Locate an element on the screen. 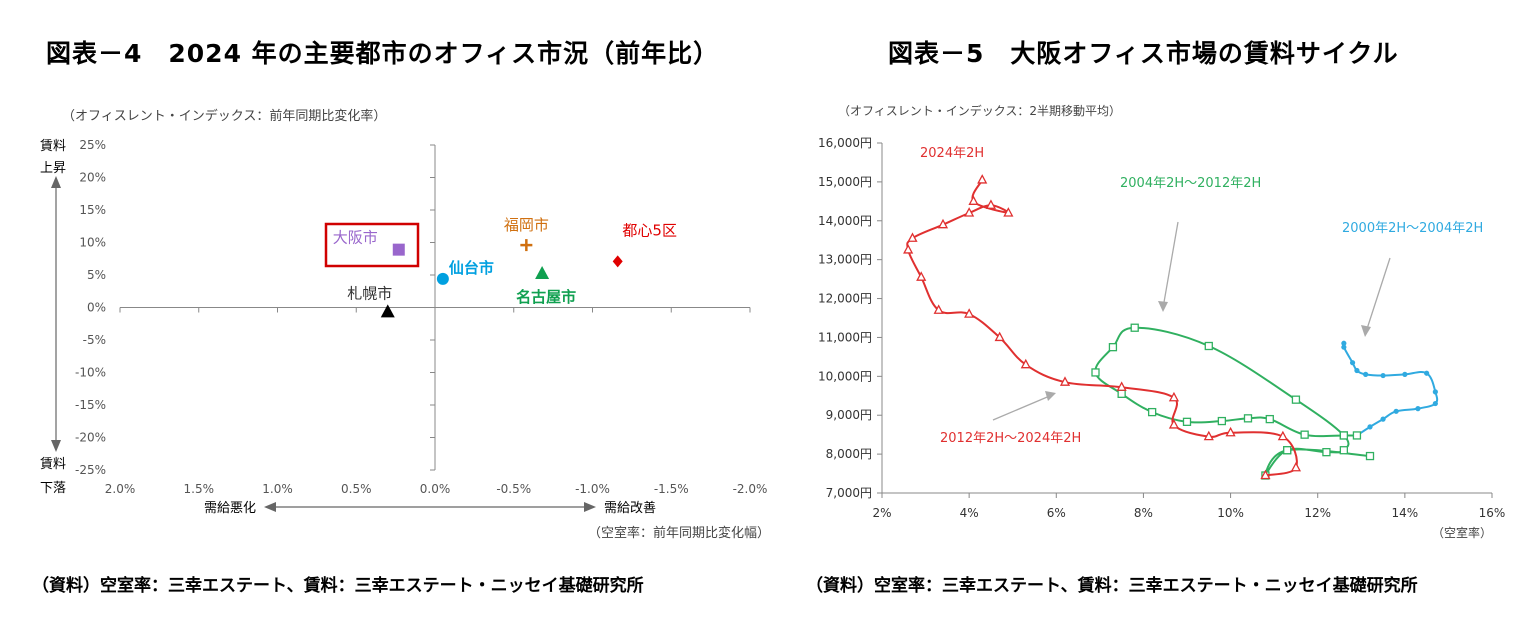  point-osaka-marker is located at coordinates (398, 249).